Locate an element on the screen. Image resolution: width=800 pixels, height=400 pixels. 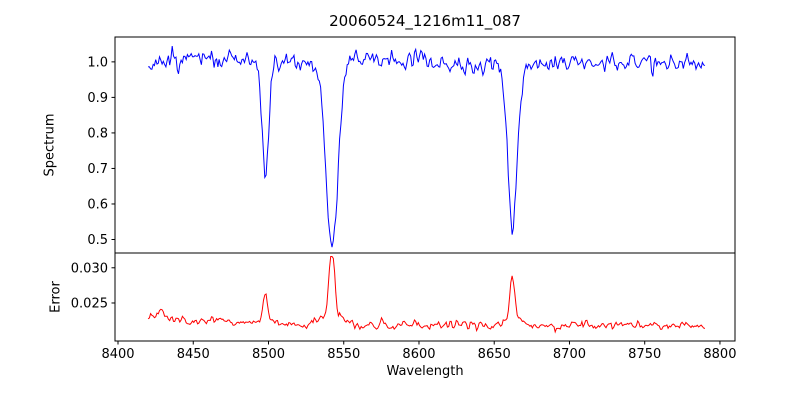
x-tick-label: 8600 is located at coordinates (418, 354).